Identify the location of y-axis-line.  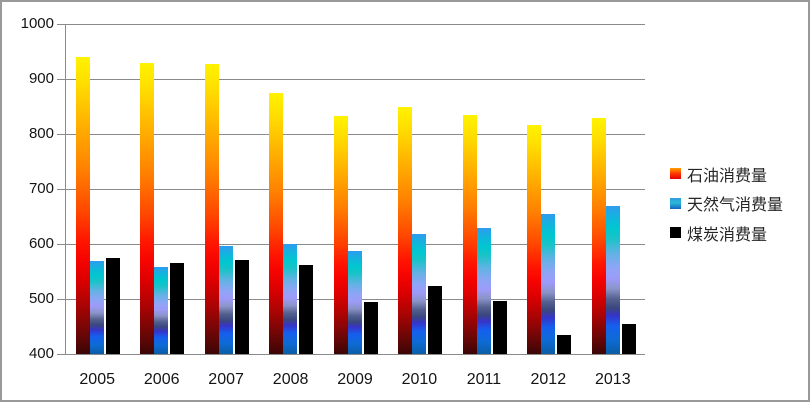
(65, 189).